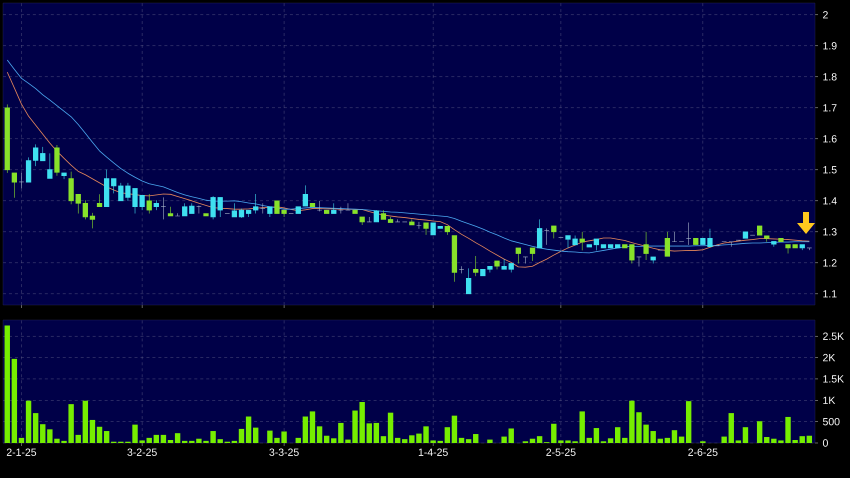 This screenshot has height=478, width=850. What do you see at coordinates (561, 452) in the screenshot?
I see `x-tick-label: 2-5-25` at bounding box center [561, 452].